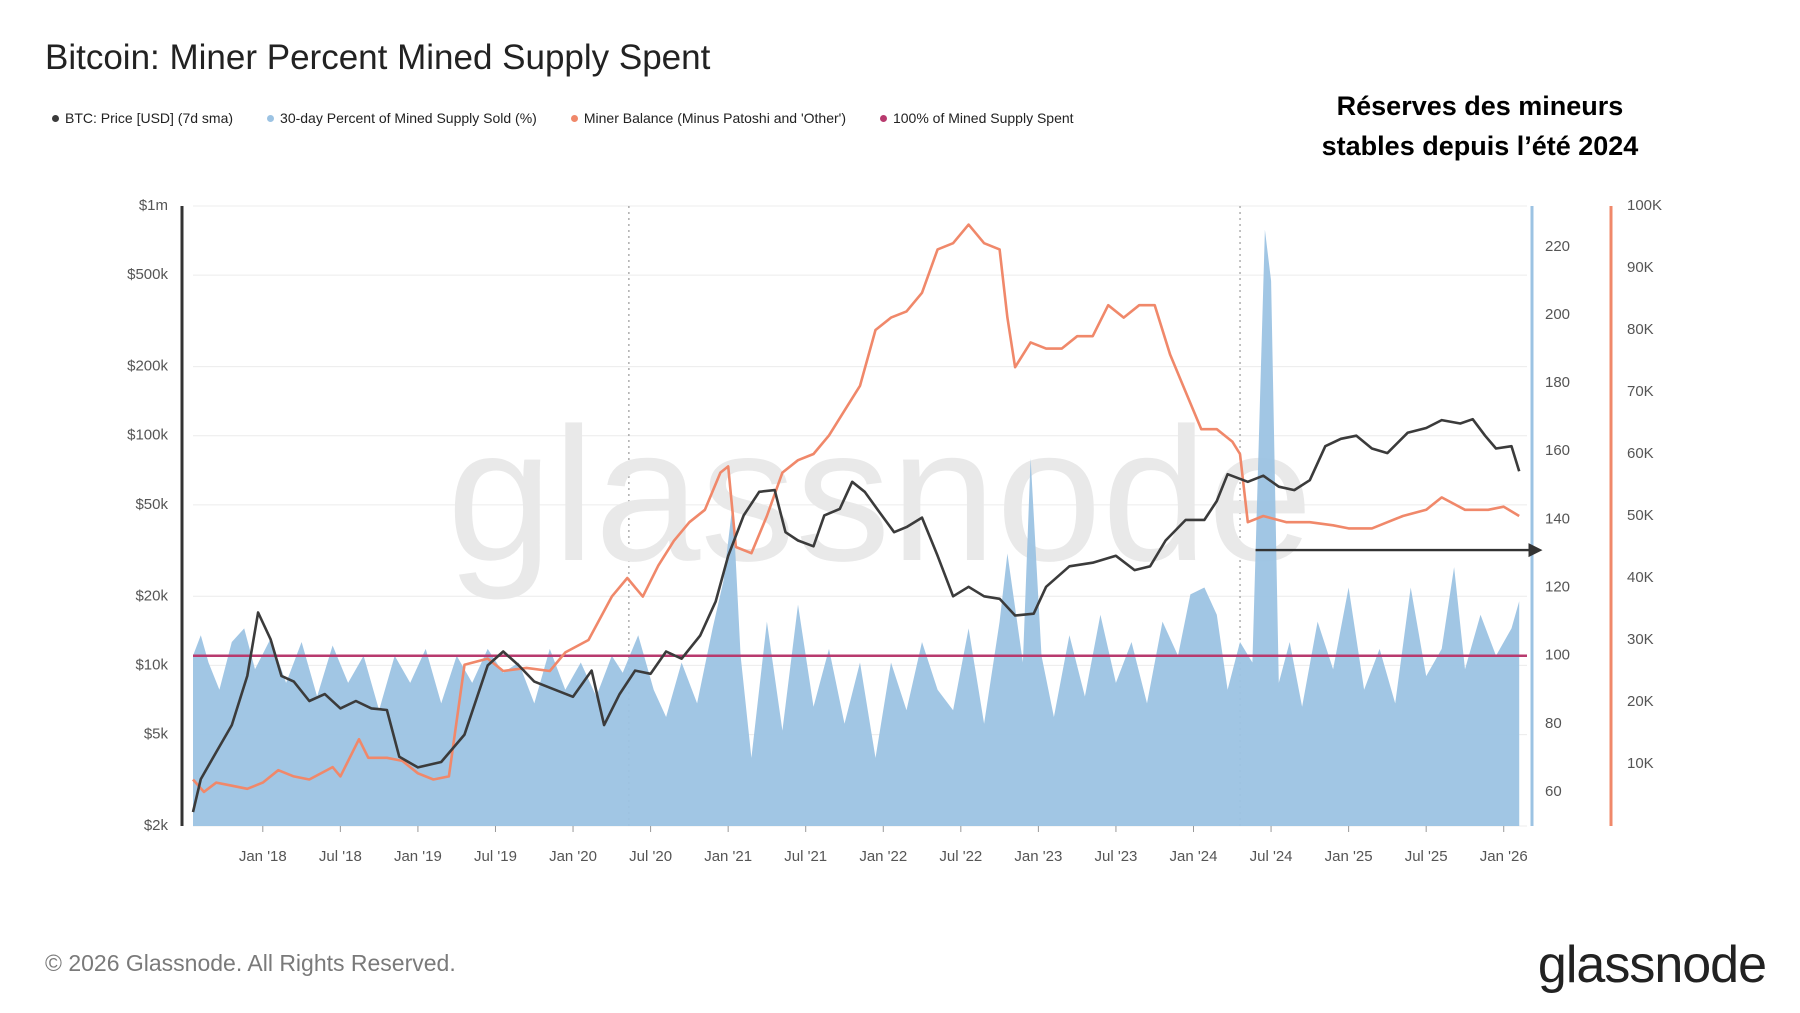  I want to click on x-tick-label: Jul '24, so click(1271, 856).